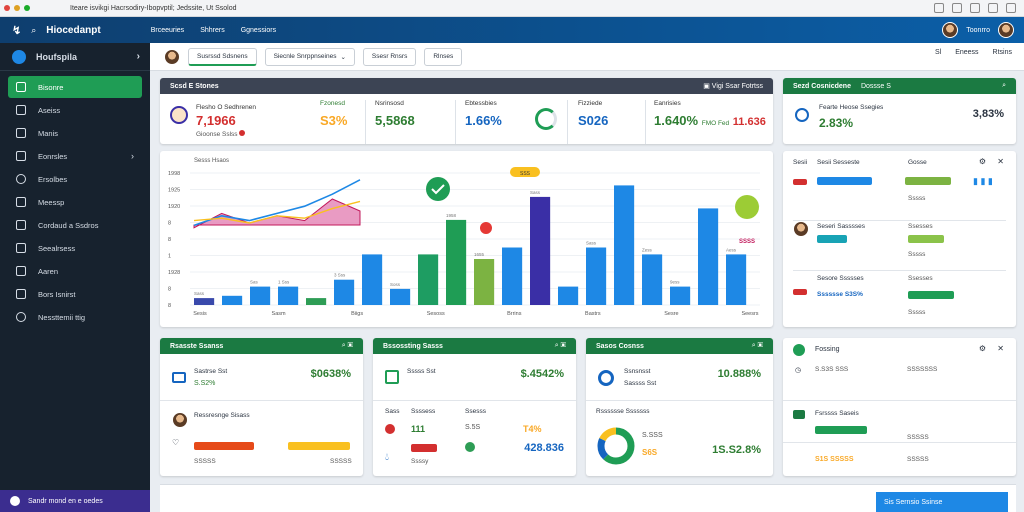  I want to click on tab-overview: Susrssd Sdsnens, so click(222, 56).